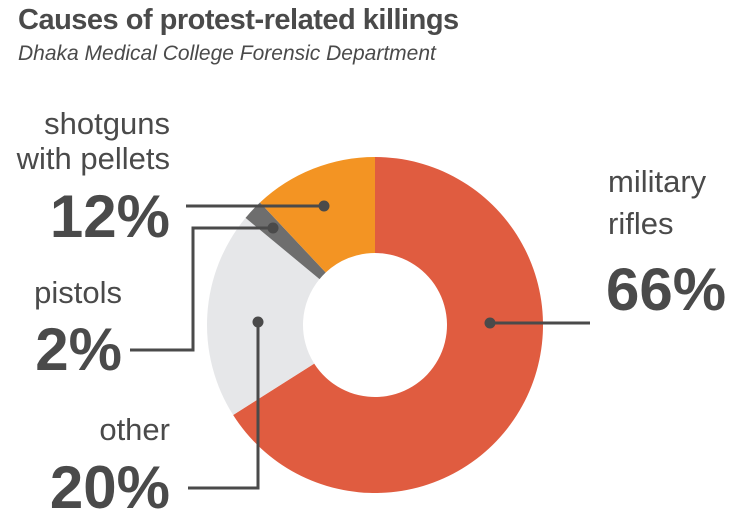 The height and width of the screenshot is (525, 734). I want to click on slice-label-shotguns-with-pellets: with pellets, so click(93, 158).